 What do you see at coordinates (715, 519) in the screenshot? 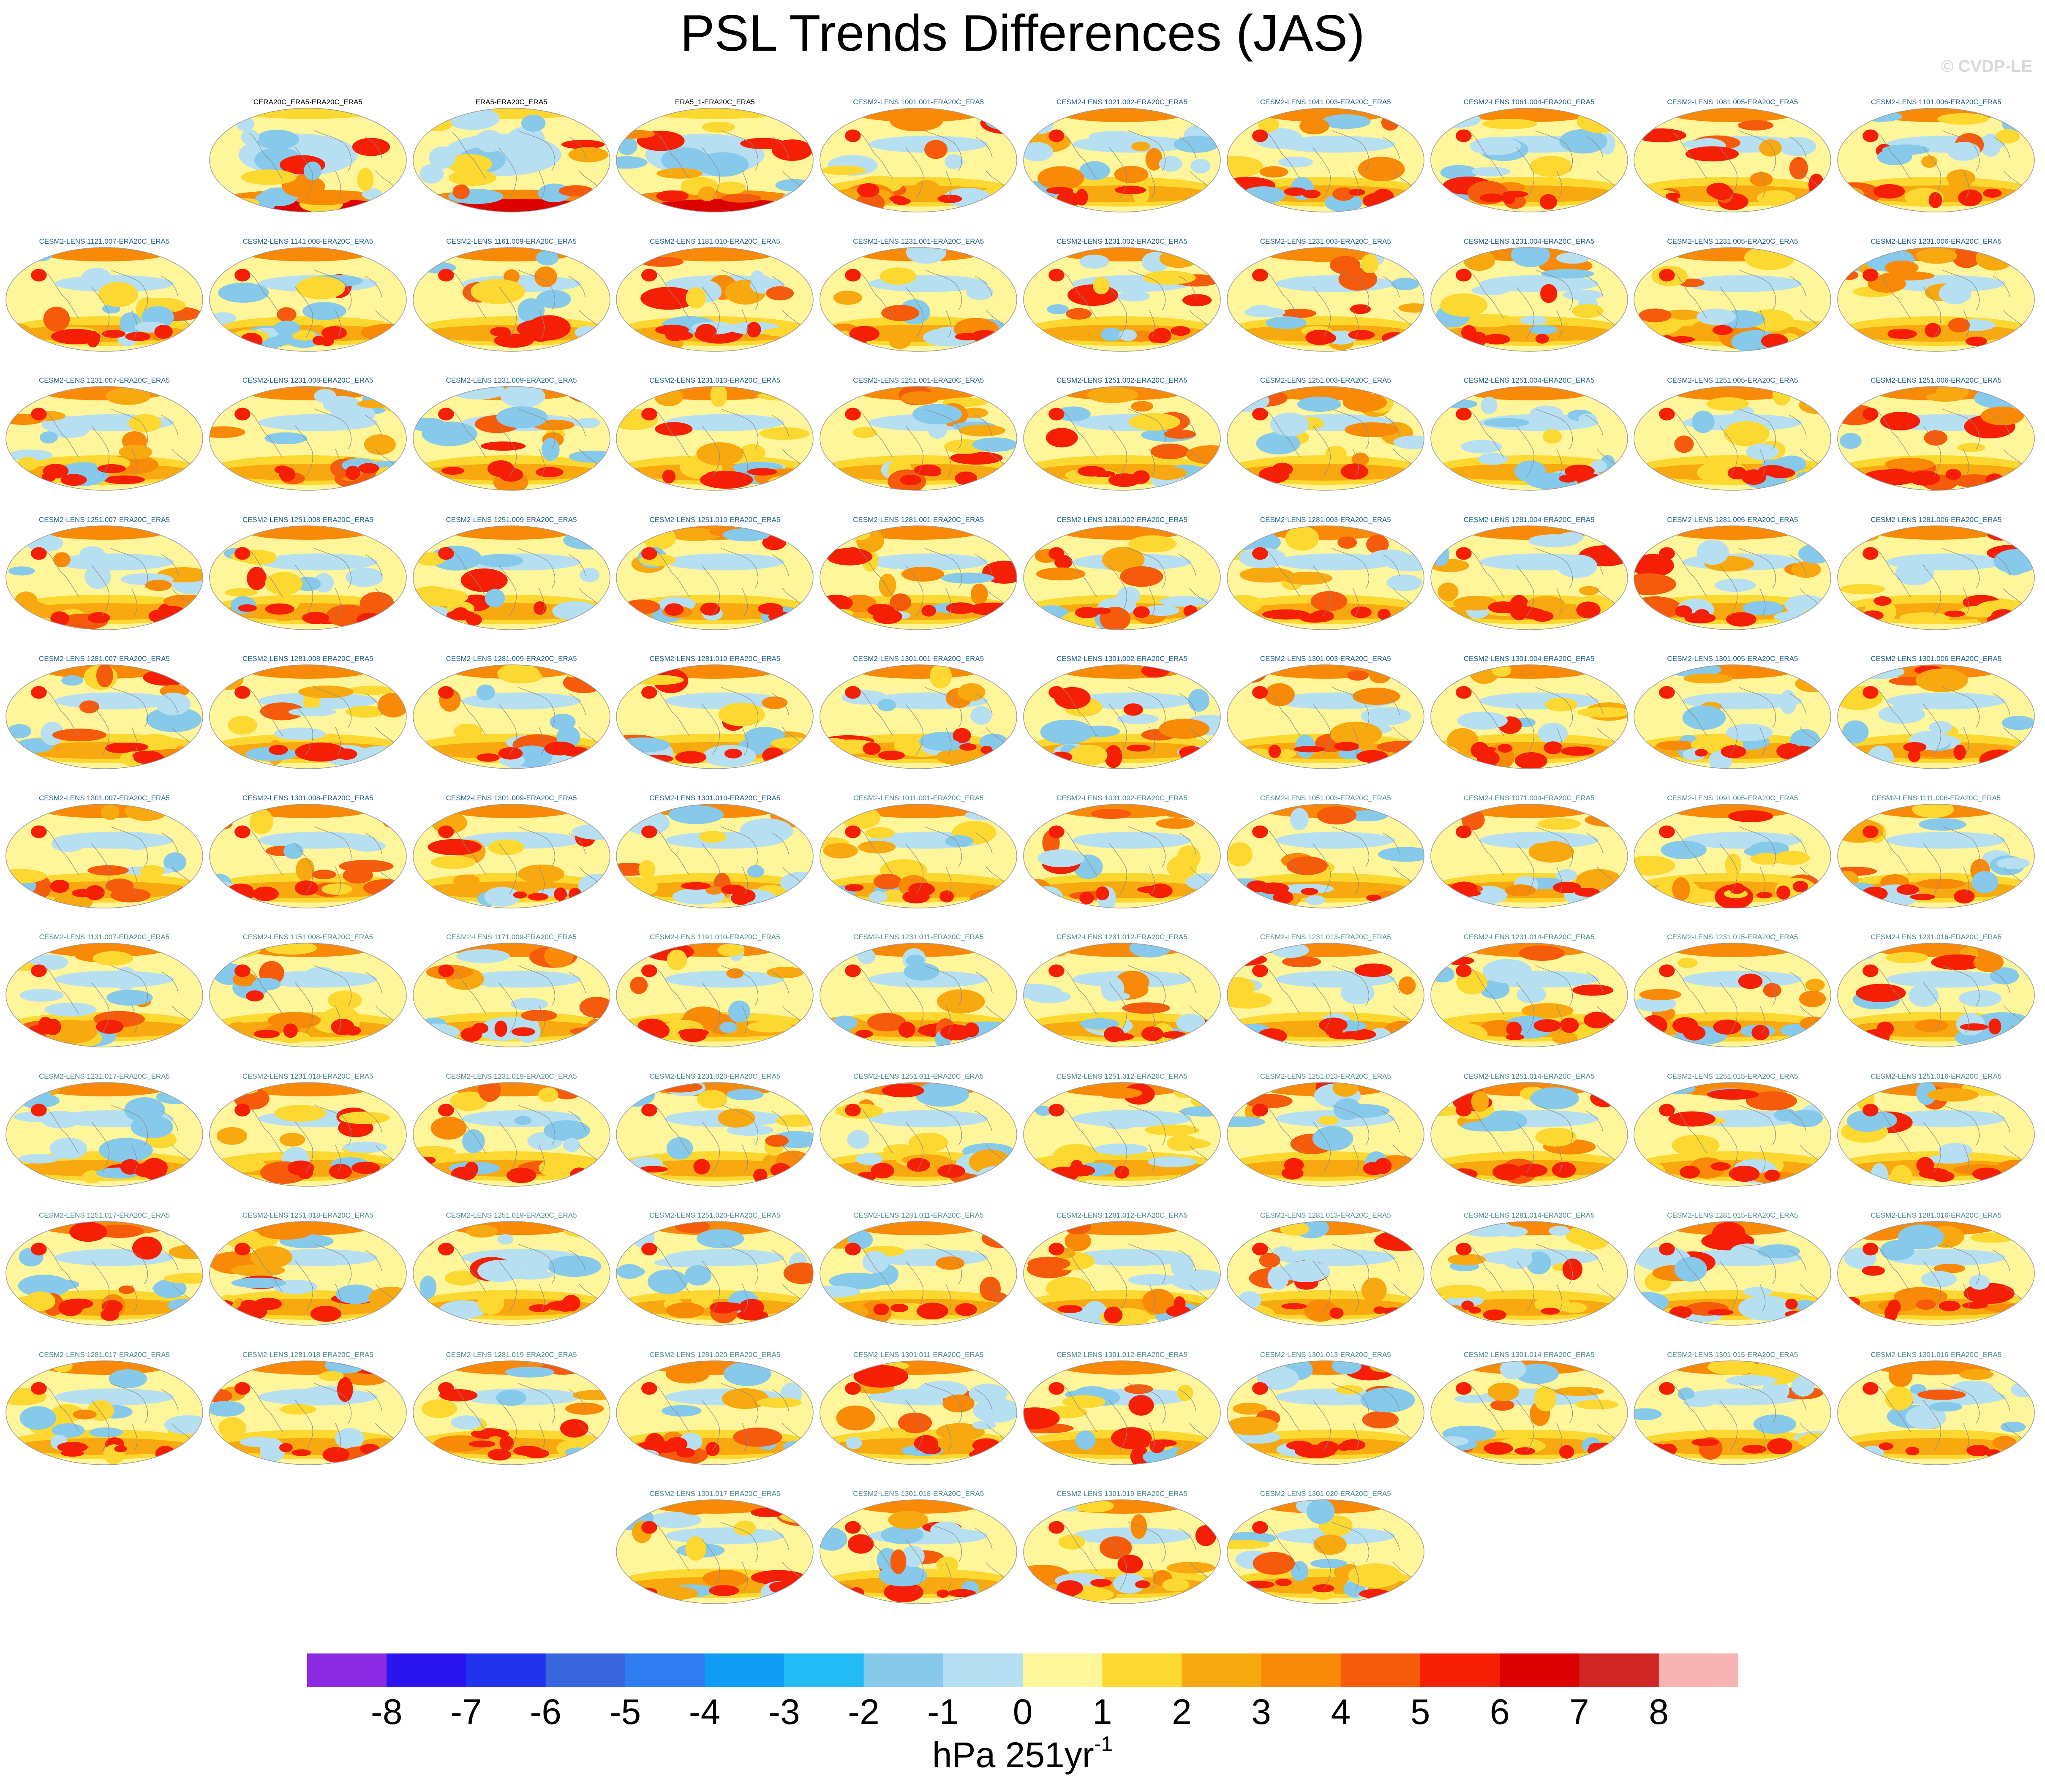
I see `panel-title: CESM2-LENS 1251.010-ERA20C_ERA5` at bounding box center [715, 519].